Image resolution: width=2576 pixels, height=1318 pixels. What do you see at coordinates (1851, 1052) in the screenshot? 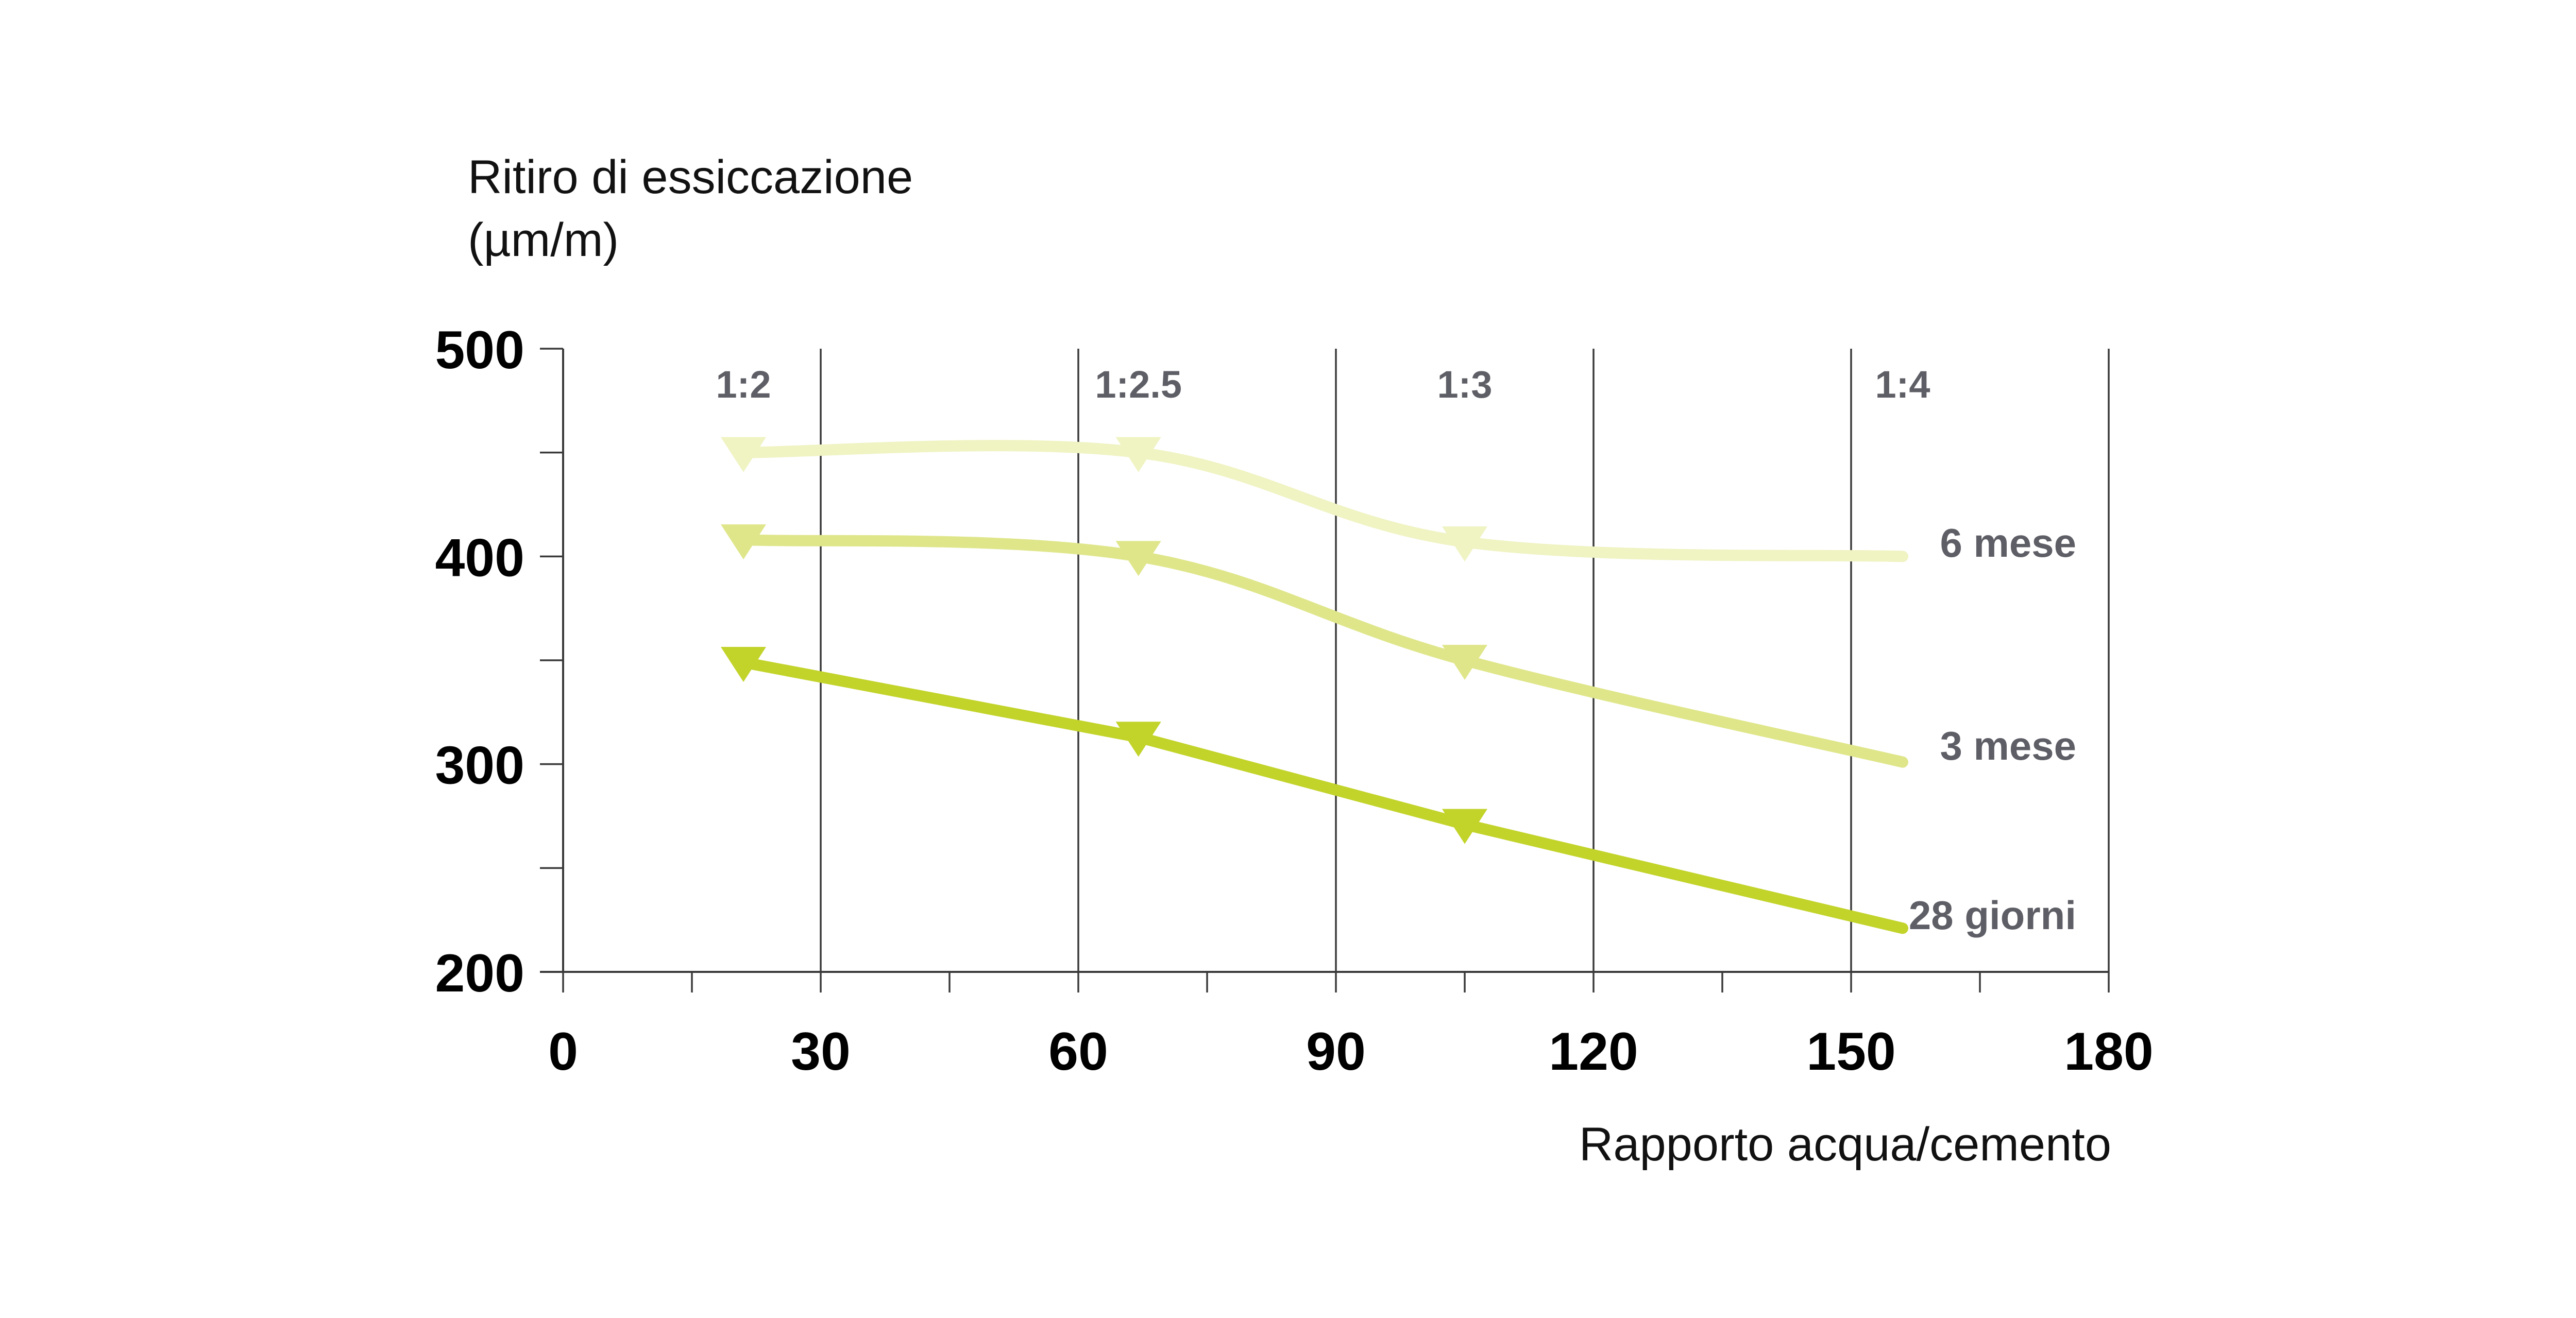
I see `x-tick-label: 150` at bounding box center [1851, 1052].